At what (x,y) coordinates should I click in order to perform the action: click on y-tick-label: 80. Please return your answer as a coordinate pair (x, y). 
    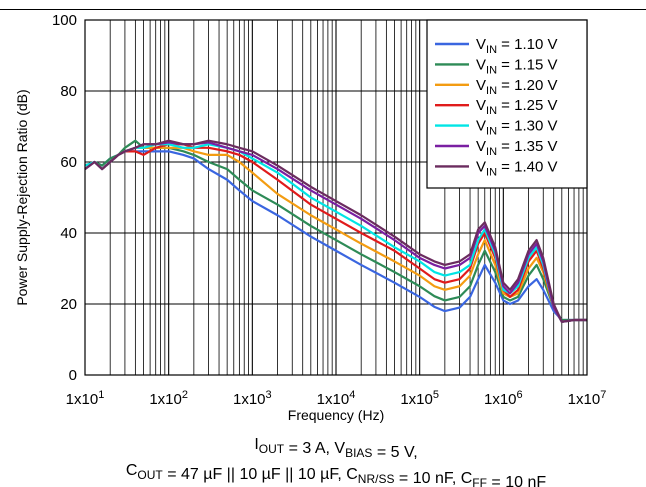
    Looking at the image, I should click on (68, 91).